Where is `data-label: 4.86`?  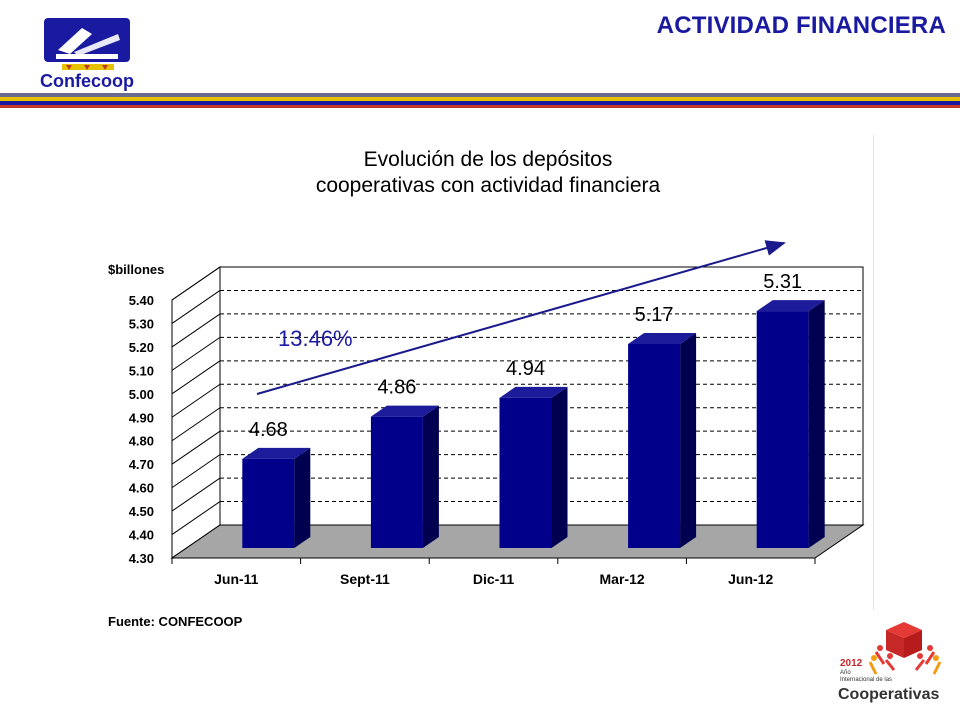 data-label: 4.86 is located at coordinates (396, 388).